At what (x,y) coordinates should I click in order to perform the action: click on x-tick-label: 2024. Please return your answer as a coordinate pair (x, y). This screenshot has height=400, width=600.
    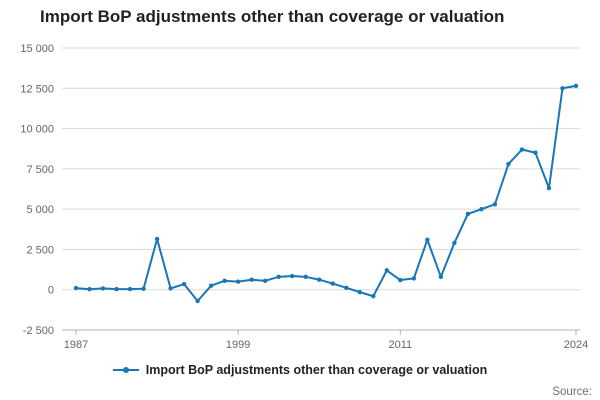
    Looking at the image, I should click on (576, 345).